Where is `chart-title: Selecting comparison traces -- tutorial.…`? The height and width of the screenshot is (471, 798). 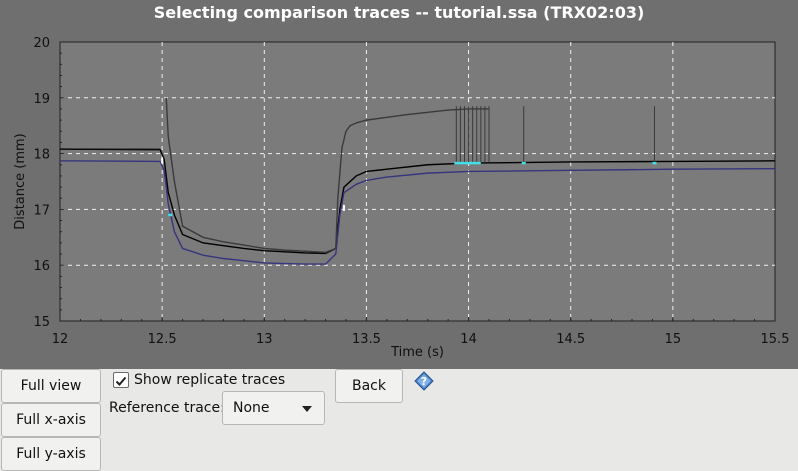
chart-title: Selecting comparison traces -- tutorial.… is located at coordinates (399, 12).